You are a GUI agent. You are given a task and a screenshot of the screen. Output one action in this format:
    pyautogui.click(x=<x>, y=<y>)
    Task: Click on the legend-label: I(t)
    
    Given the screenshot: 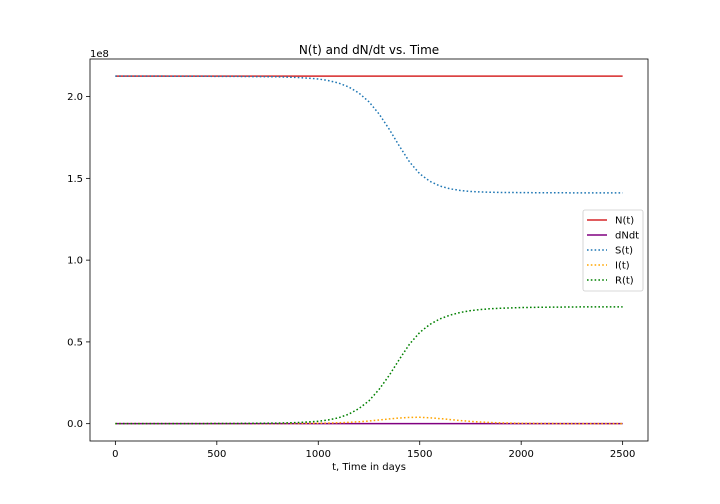 What is the action you would take?
    pyautogui.click(x=622, y=266)
    